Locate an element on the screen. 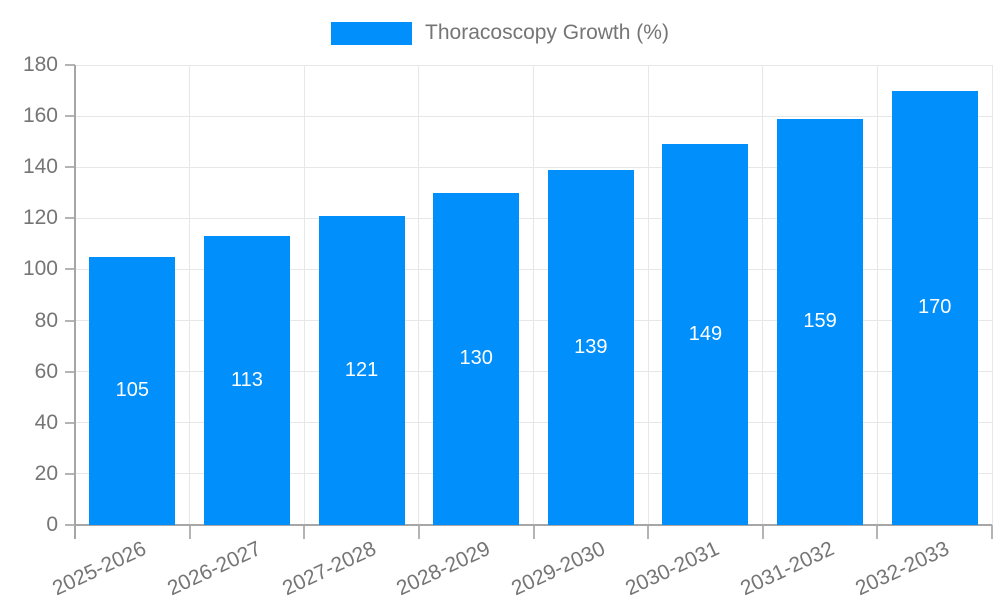 The width and height of the screenshot is (1000, 600). x-tick-label: 2025-2026 is located at coordinates (100, 568).